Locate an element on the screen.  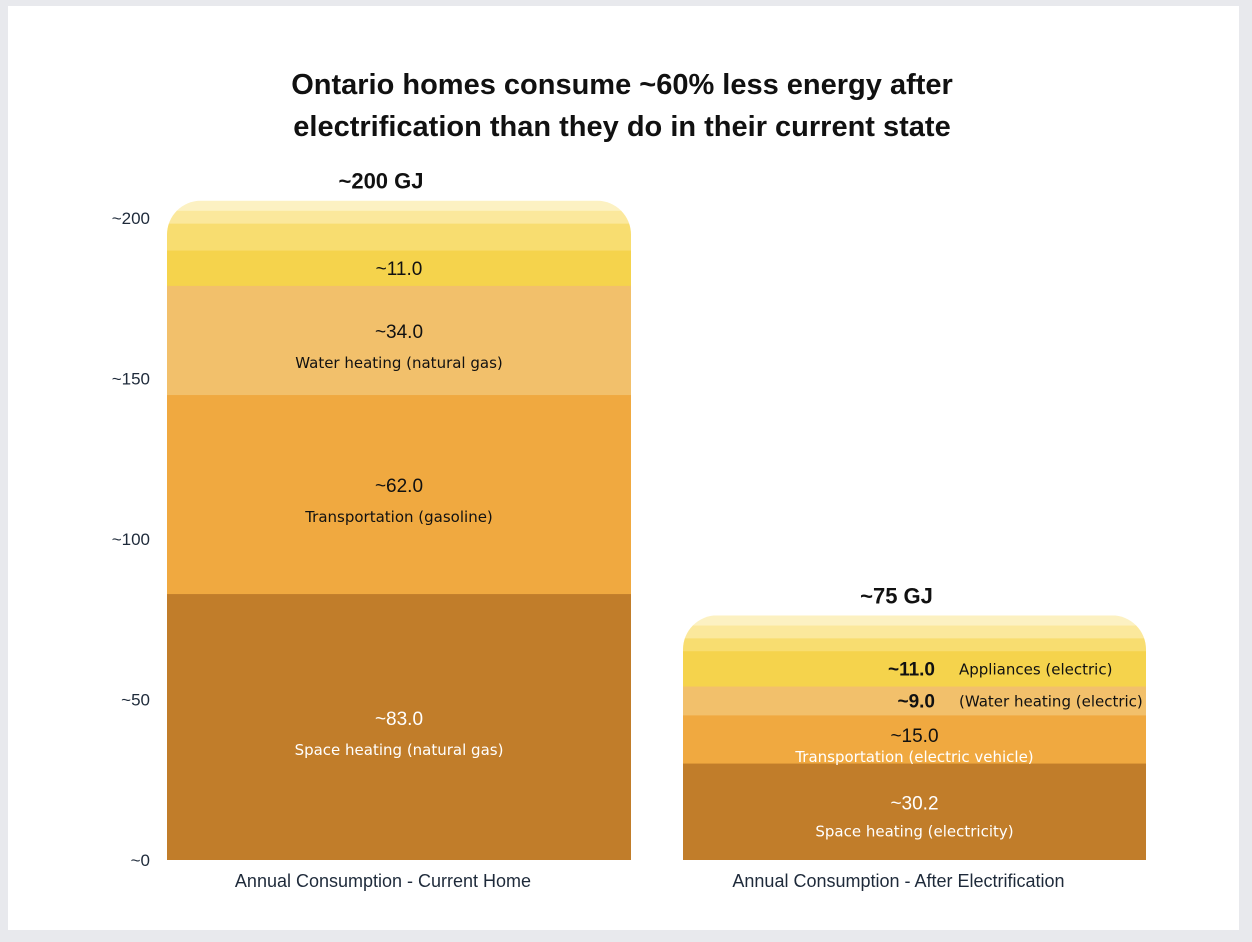
segment-category-label: Space heating (electricity) is located at coordinates (914, 832).